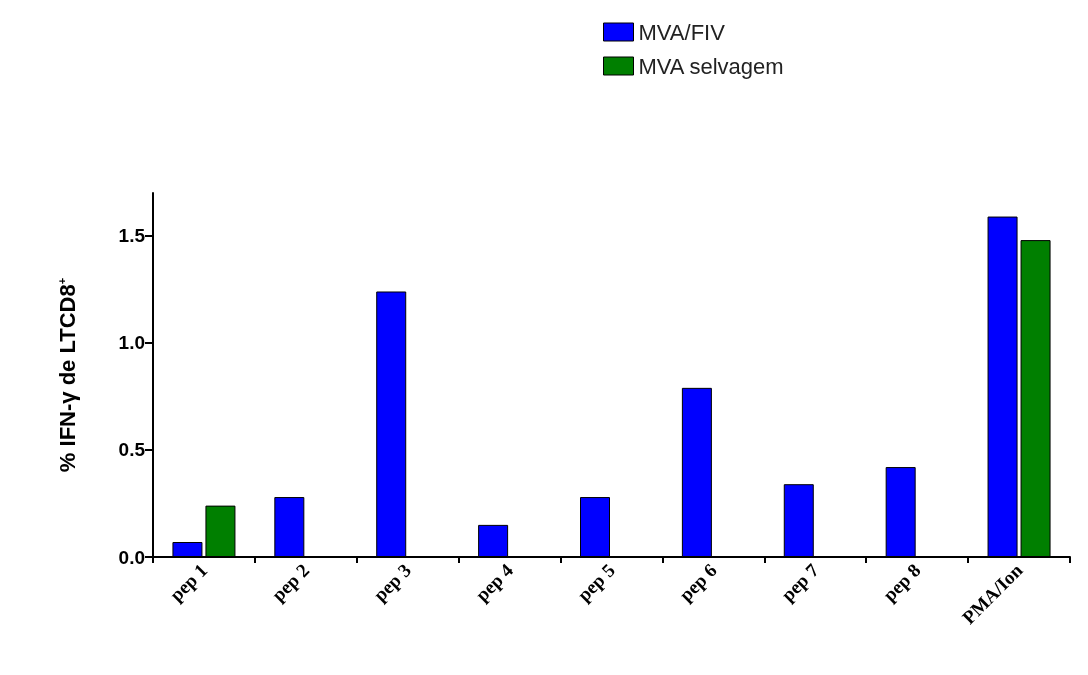  I want to click on x-tick-label: pep 1, so click(188, 582).